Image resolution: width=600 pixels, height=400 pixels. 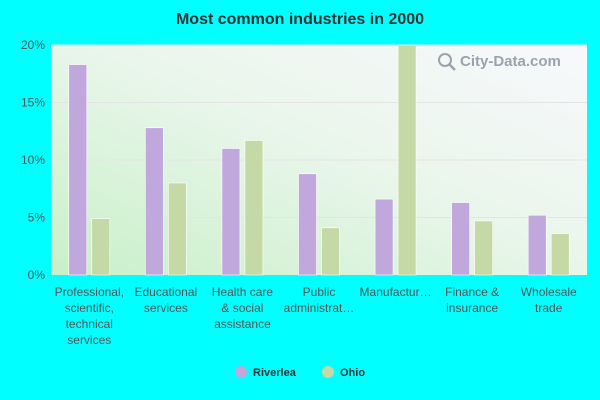 What do you see at coordinates (275, 373) in the screenshot?
I see `legend-label-riverlea: Riverlea` at bounding box center [275, 373].